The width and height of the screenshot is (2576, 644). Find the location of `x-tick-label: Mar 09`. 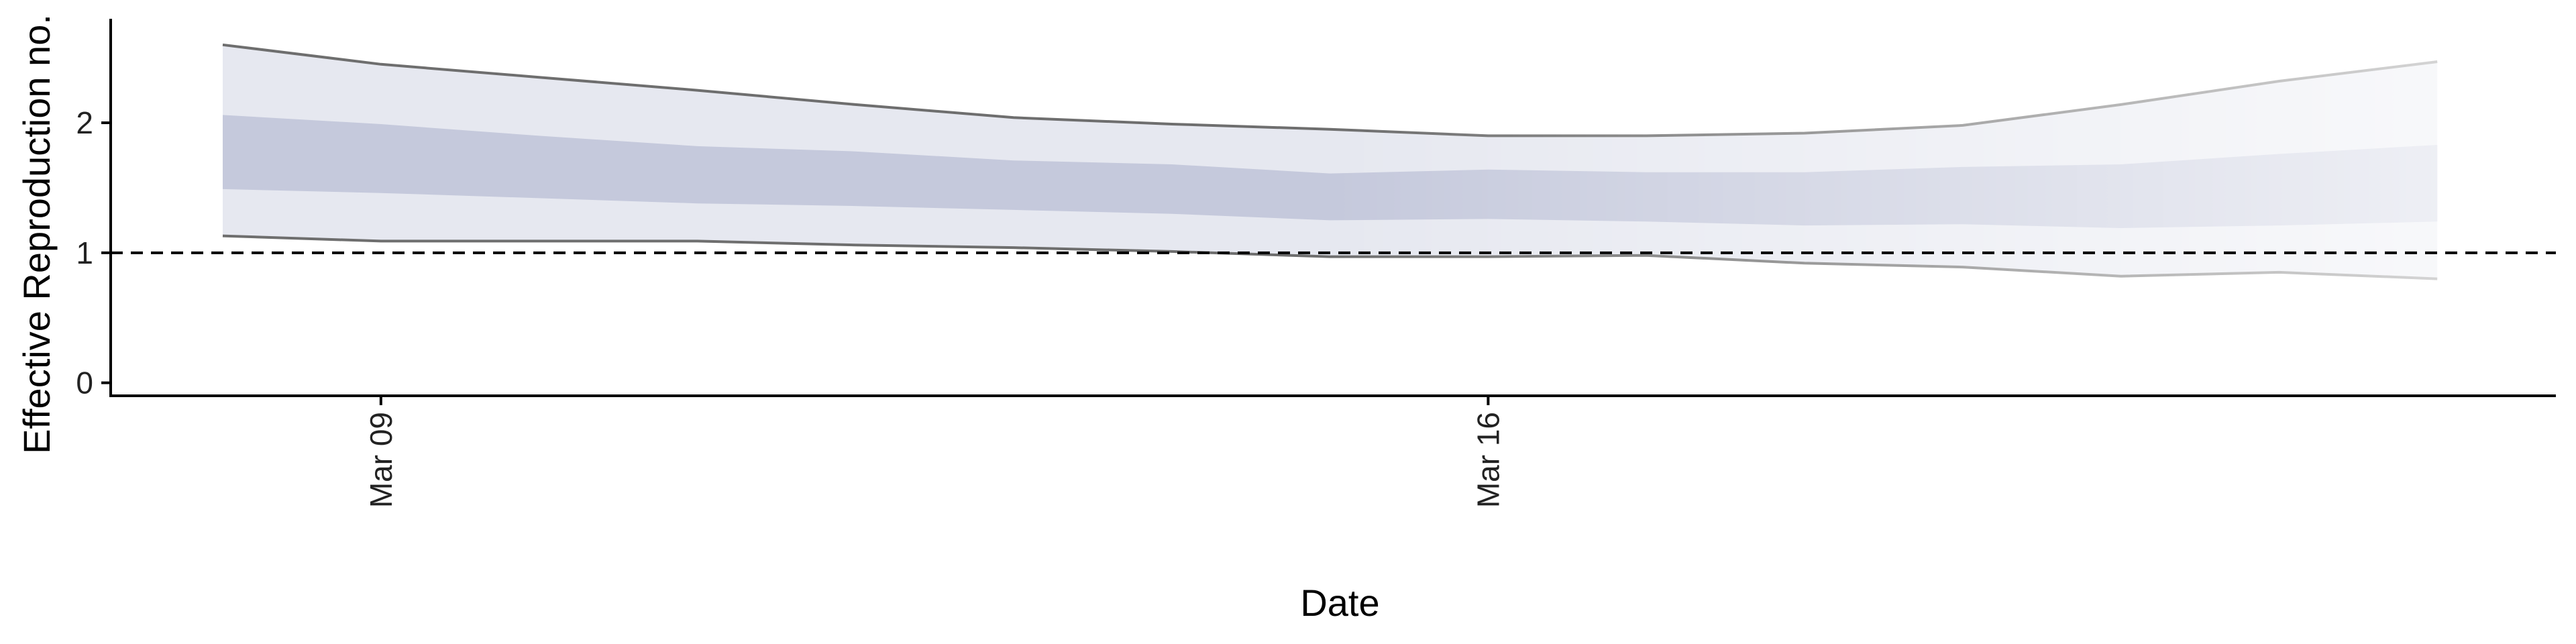

x-tick-label: Mar 09 is located at coordinates (381, 460).